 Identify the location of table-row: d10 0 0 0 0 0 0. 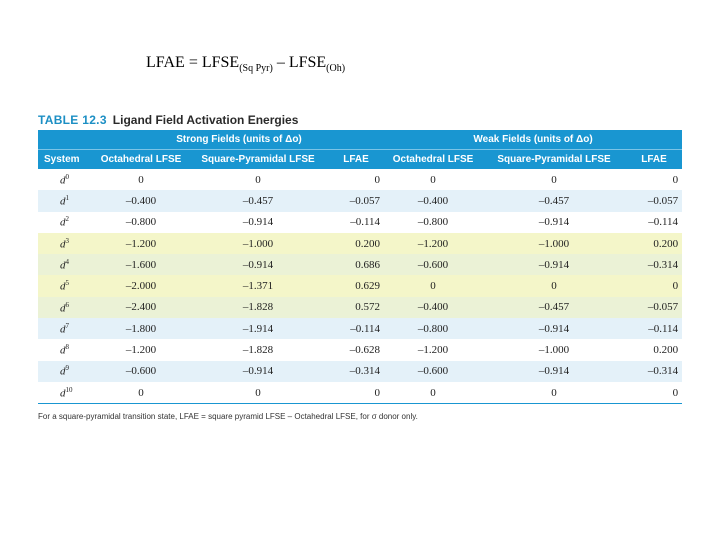
(360, 393).